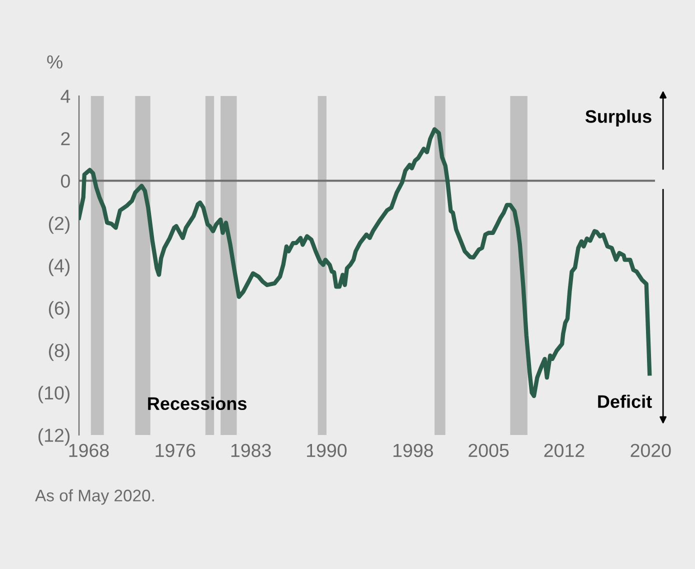 Image resolution: width=695 pixels, height=569 pixels. What do you see at coordinates (413, 451) in the screenshot?
I see `x-tick-label: 1998` at bounding box center [413, 451].